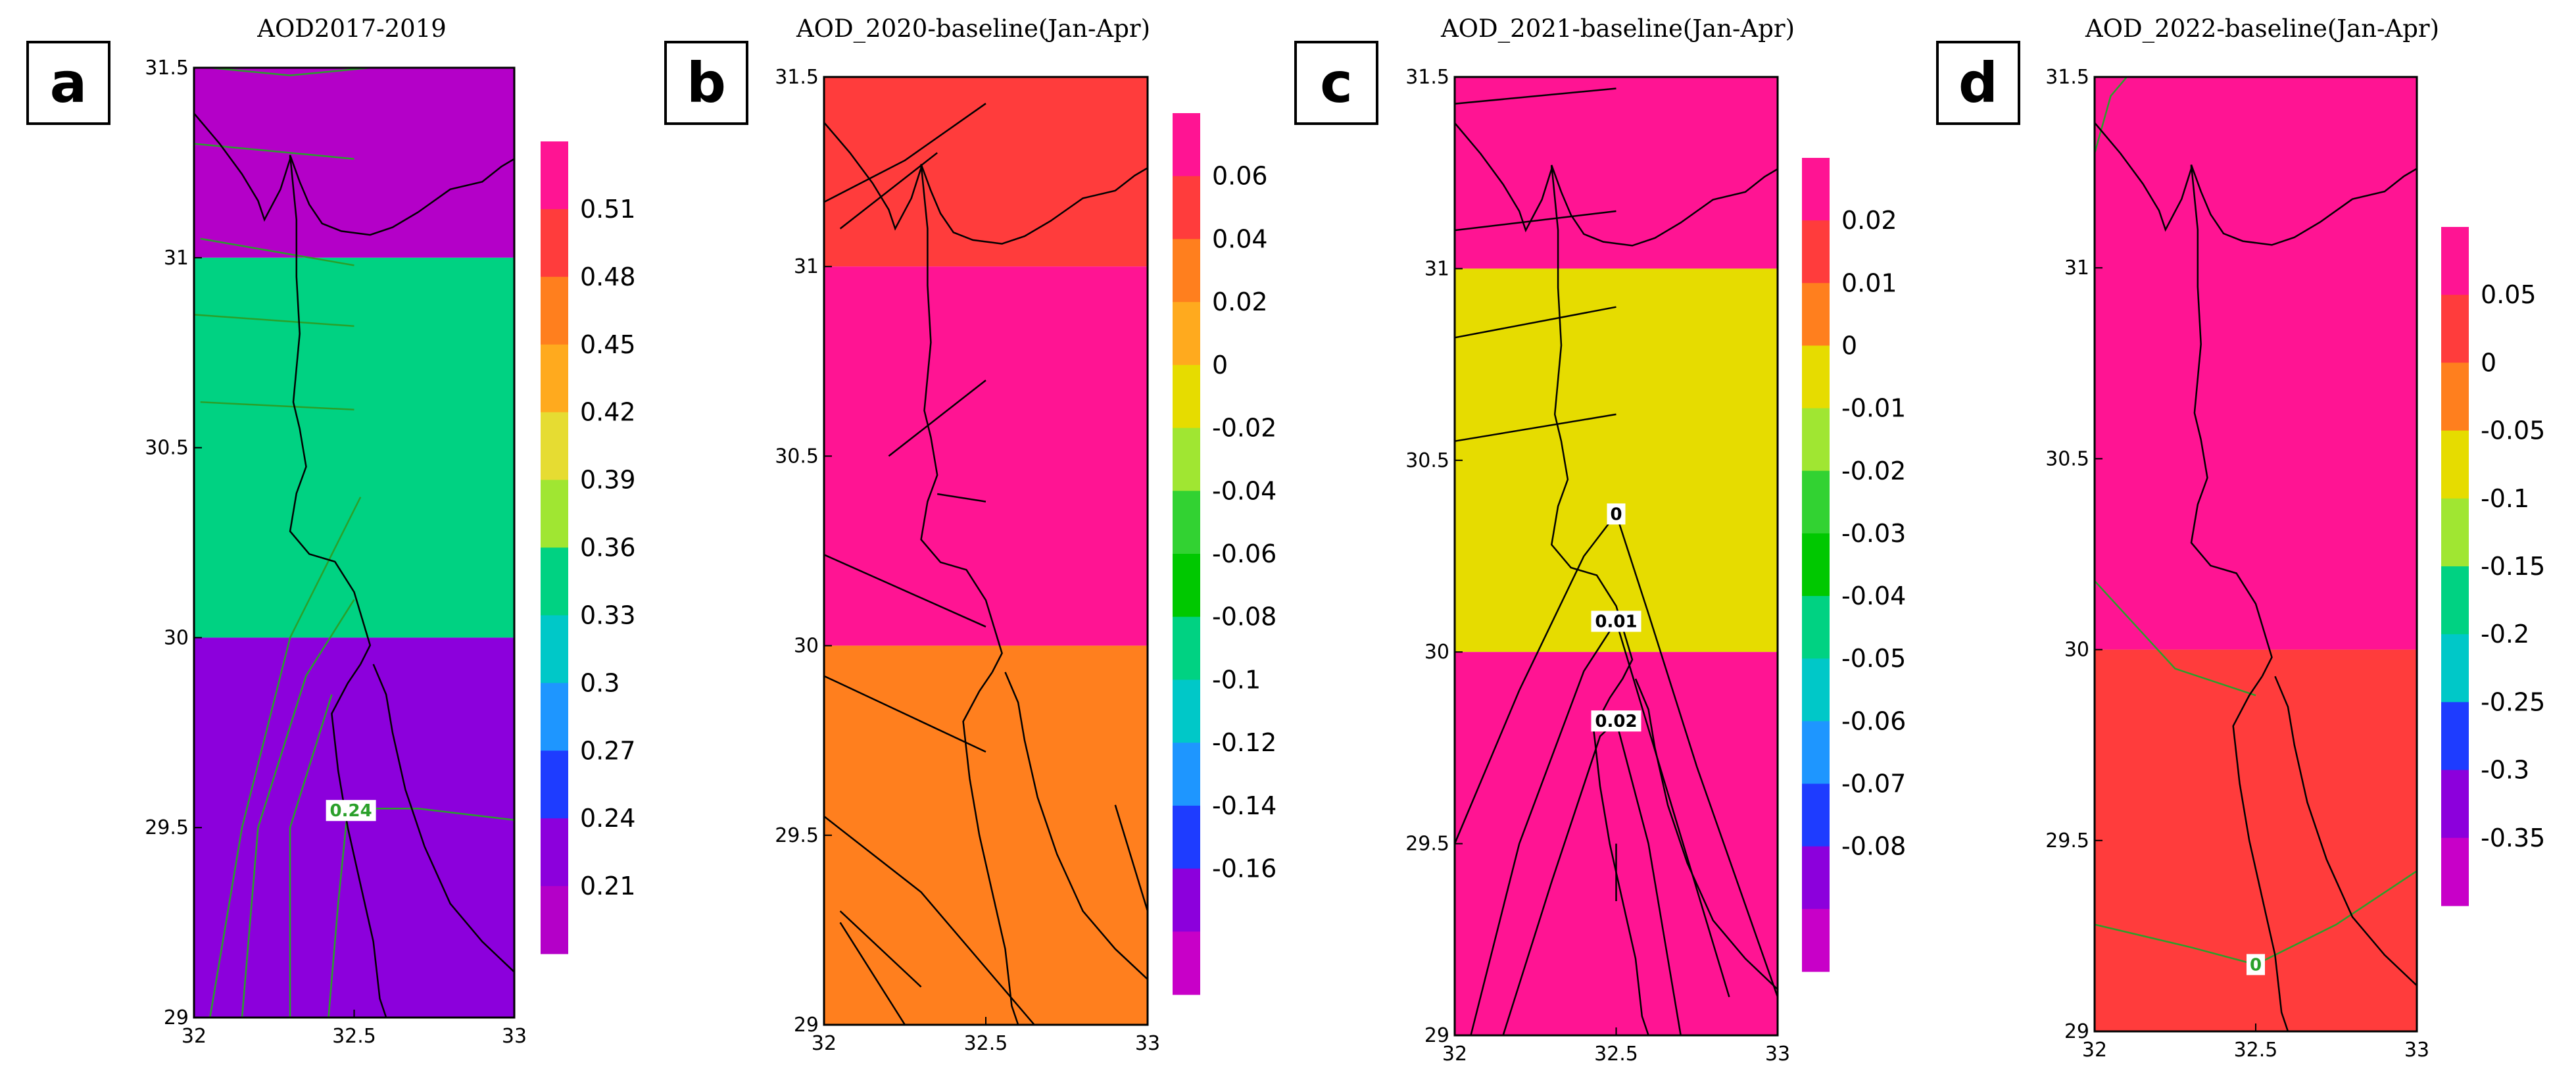  Describe the element at coordinates (608, 818) in the screenshot. I see `colorbar-label: 0.24` at that location.